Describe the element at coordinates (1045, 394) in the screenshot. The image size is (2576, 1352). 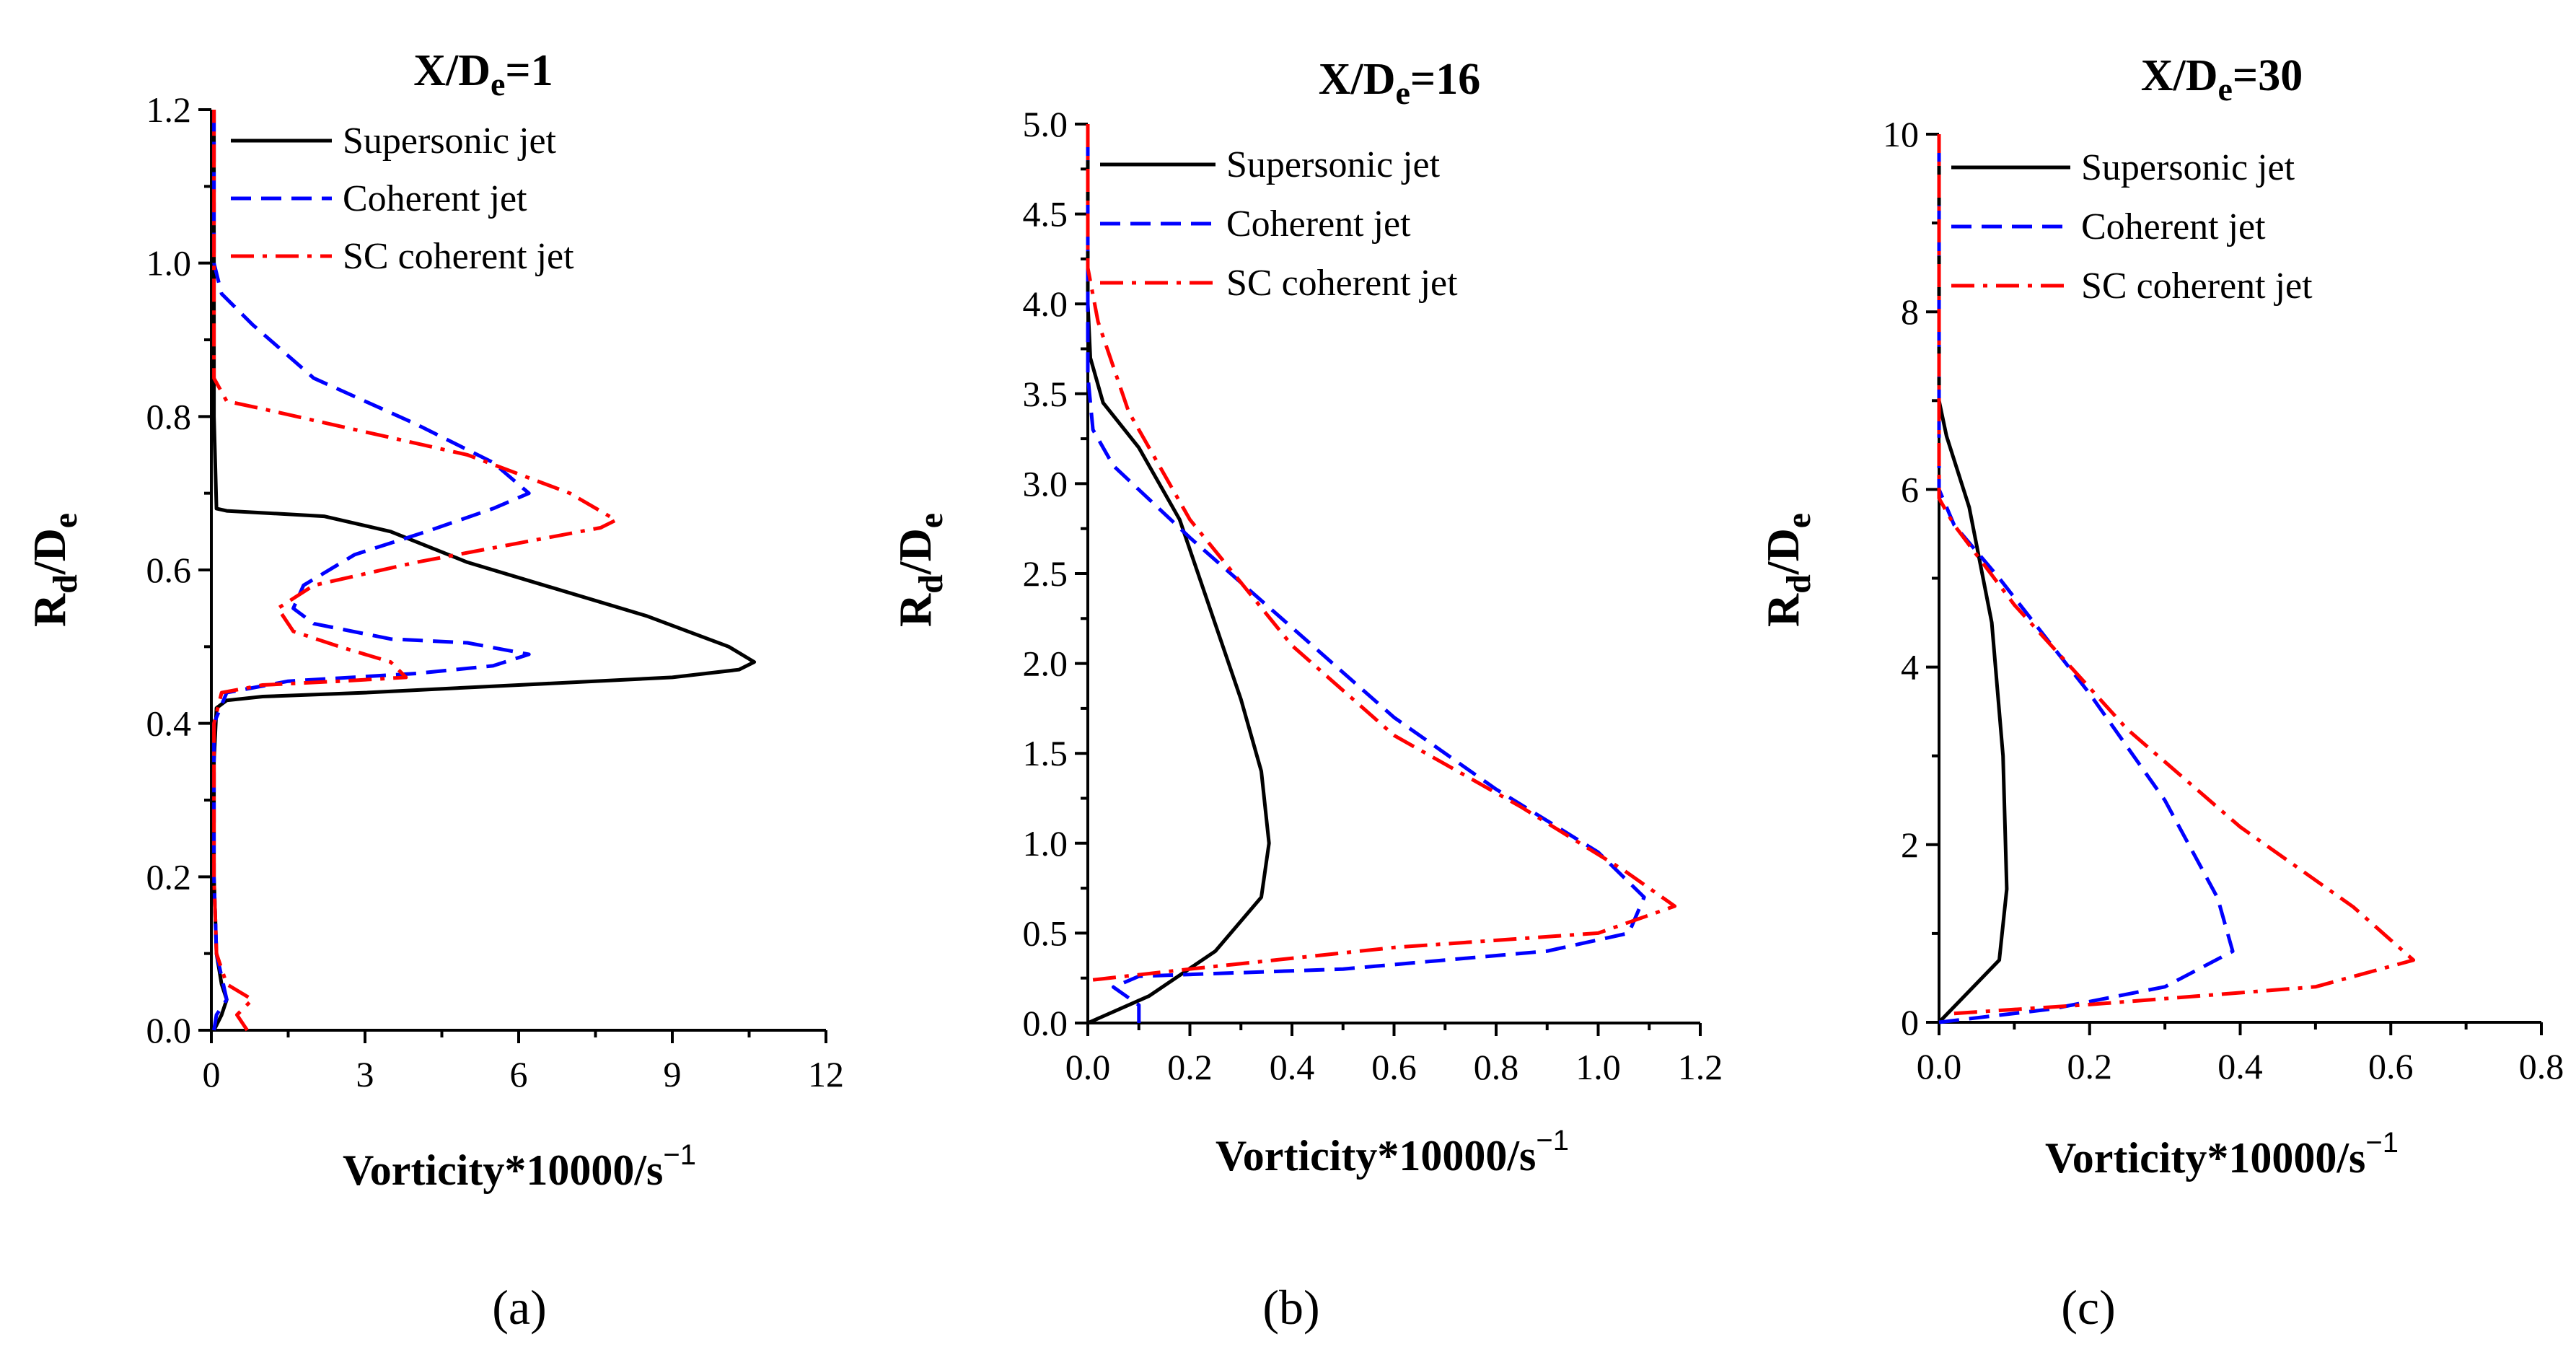
I see `y-tick-label: 3.5` at that location.